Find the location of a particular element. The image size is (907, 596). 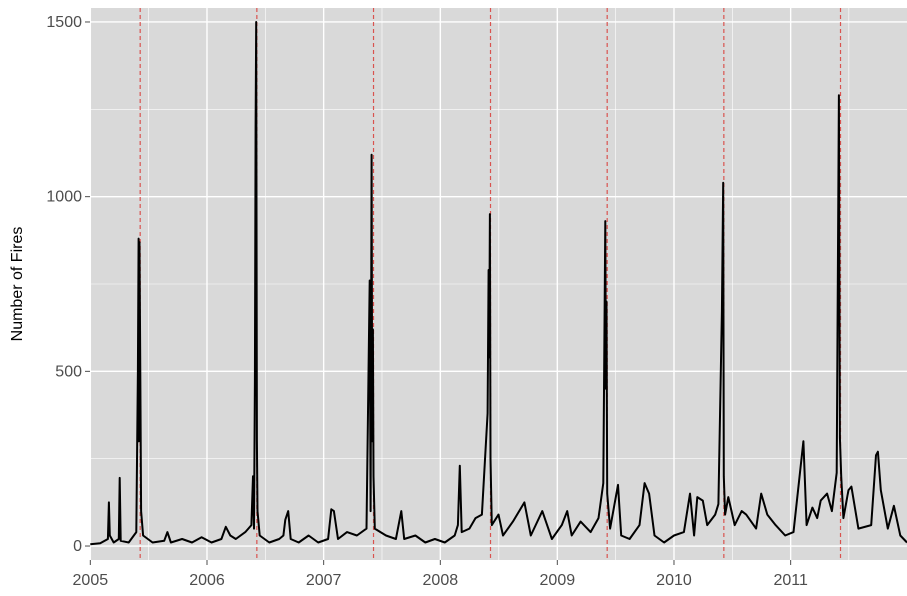

x-axis: 2005 2006 2007 2008 2009 2010 2011 is located at coordinates (440, 574).